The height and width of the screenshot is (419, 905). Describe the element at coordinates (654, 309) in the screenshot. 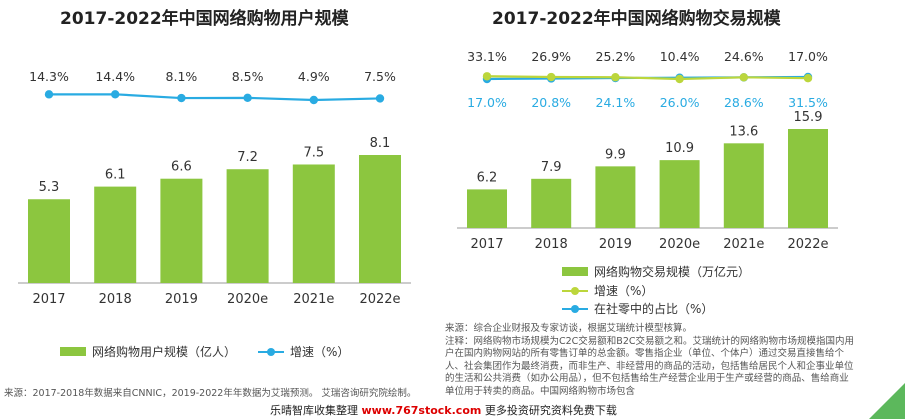

I see `legend-label: 在社零中的占比（%）` at that location.